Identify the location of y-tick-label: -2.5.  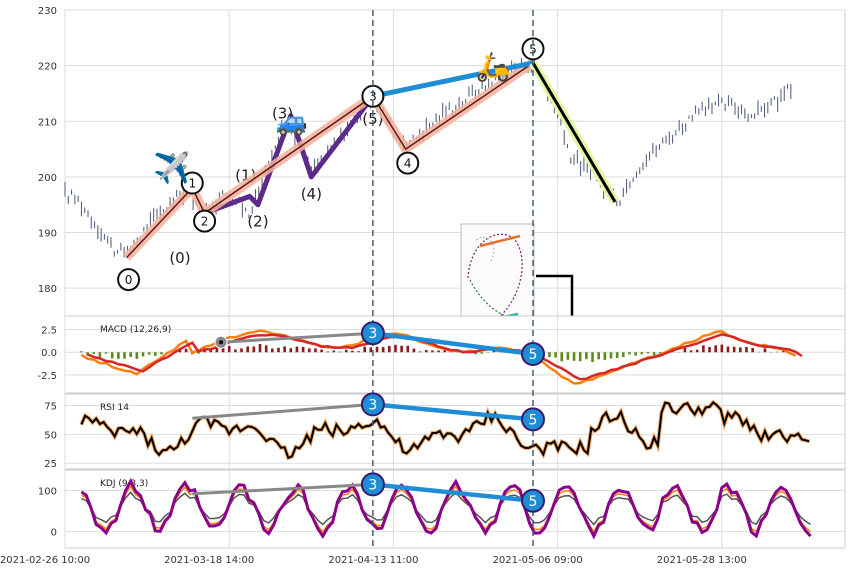
(47, 376).